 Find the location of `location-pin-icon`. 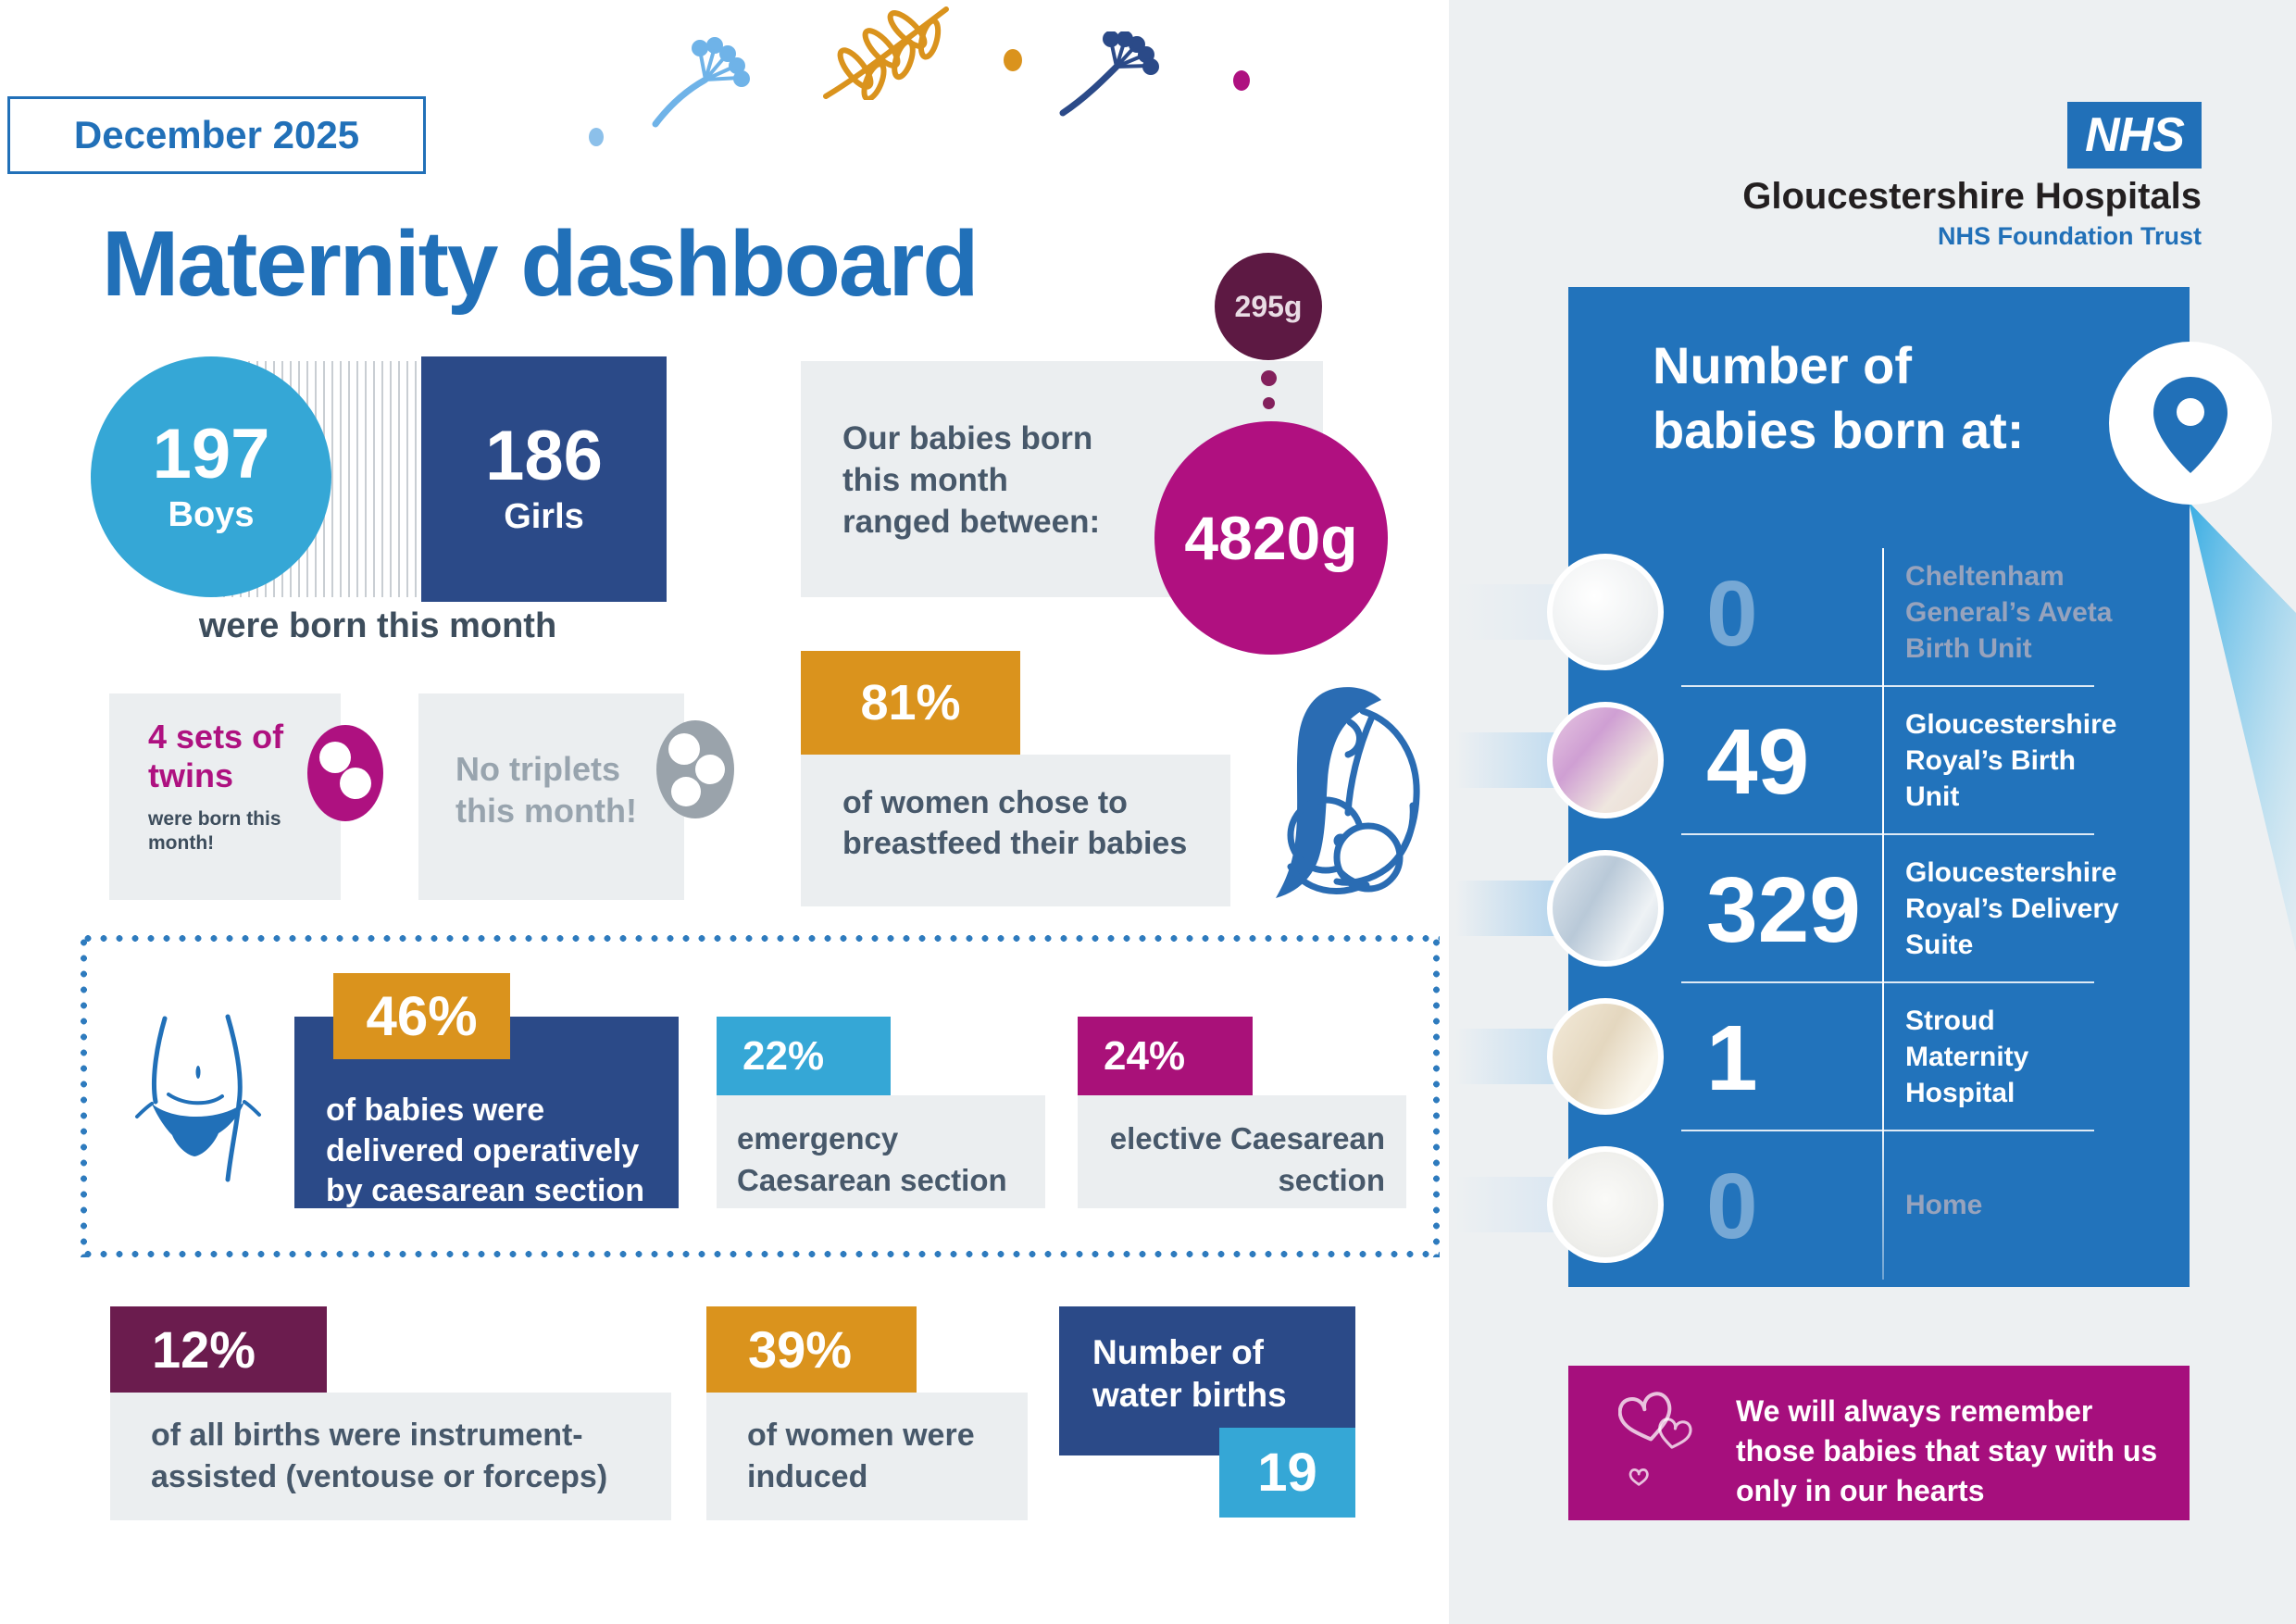

location-pin-icon is located at coordinates (2190, 423).